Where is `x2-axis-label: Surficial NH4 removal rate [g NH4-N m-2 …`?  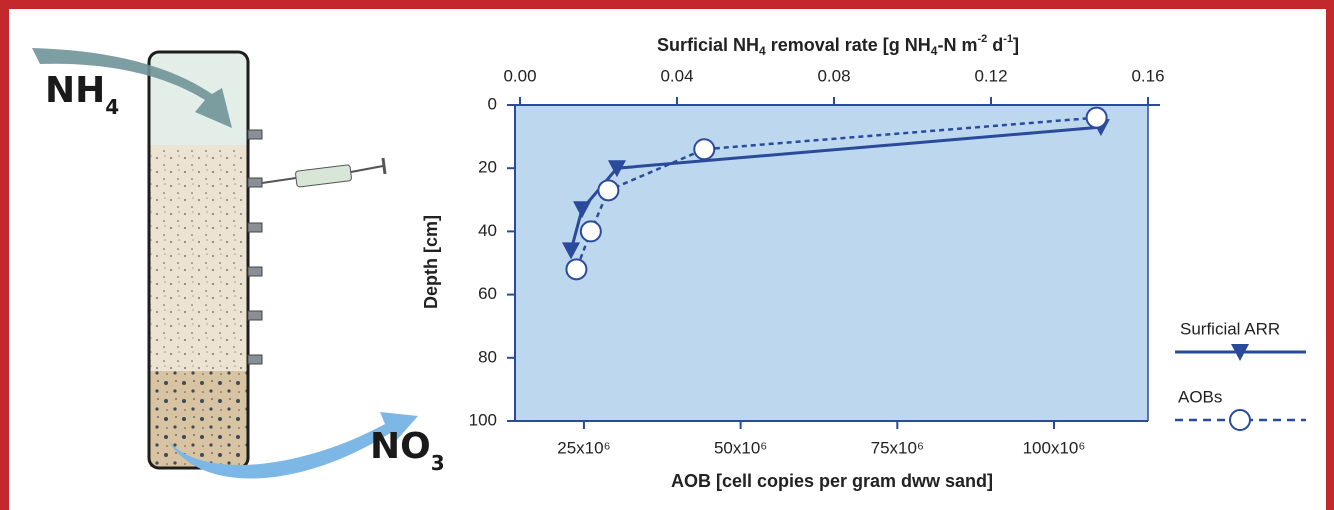 x2-axis-label: Surficial NH4 removal rate [g NH4-N m-2 … is located at coordinates (838, 45).